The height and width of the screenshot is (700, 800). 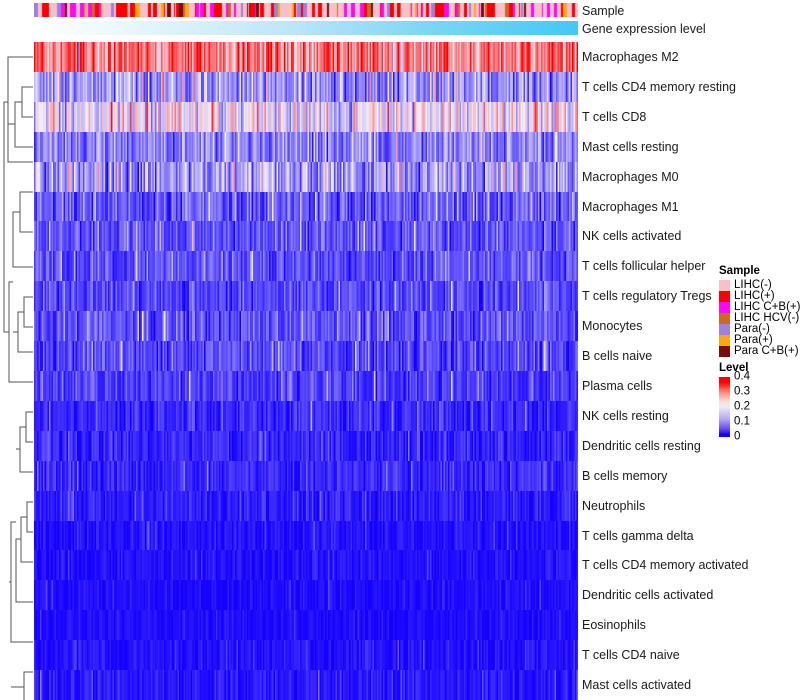 I want to click on legend-item-label: LIHC(-), so click(x=753, y=284).